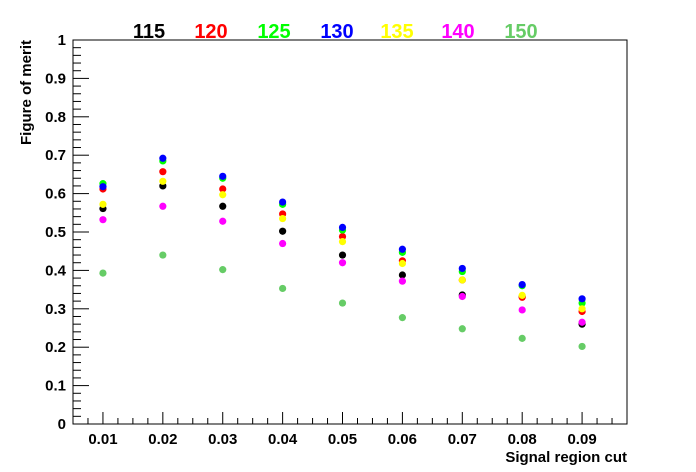 This screenshot has height=472, width=696. What do you see at coordinates (55, 155) in the screenshot?
I see `y-tick-label: 0.7` at bounding box center [55, 155].